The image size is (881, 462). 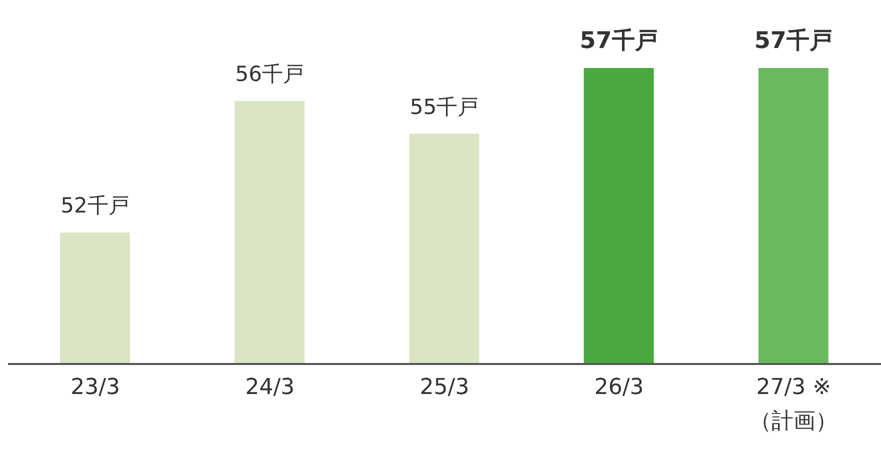 I want to click on x-tick-label: 25/3, so click(x=445, y=387).